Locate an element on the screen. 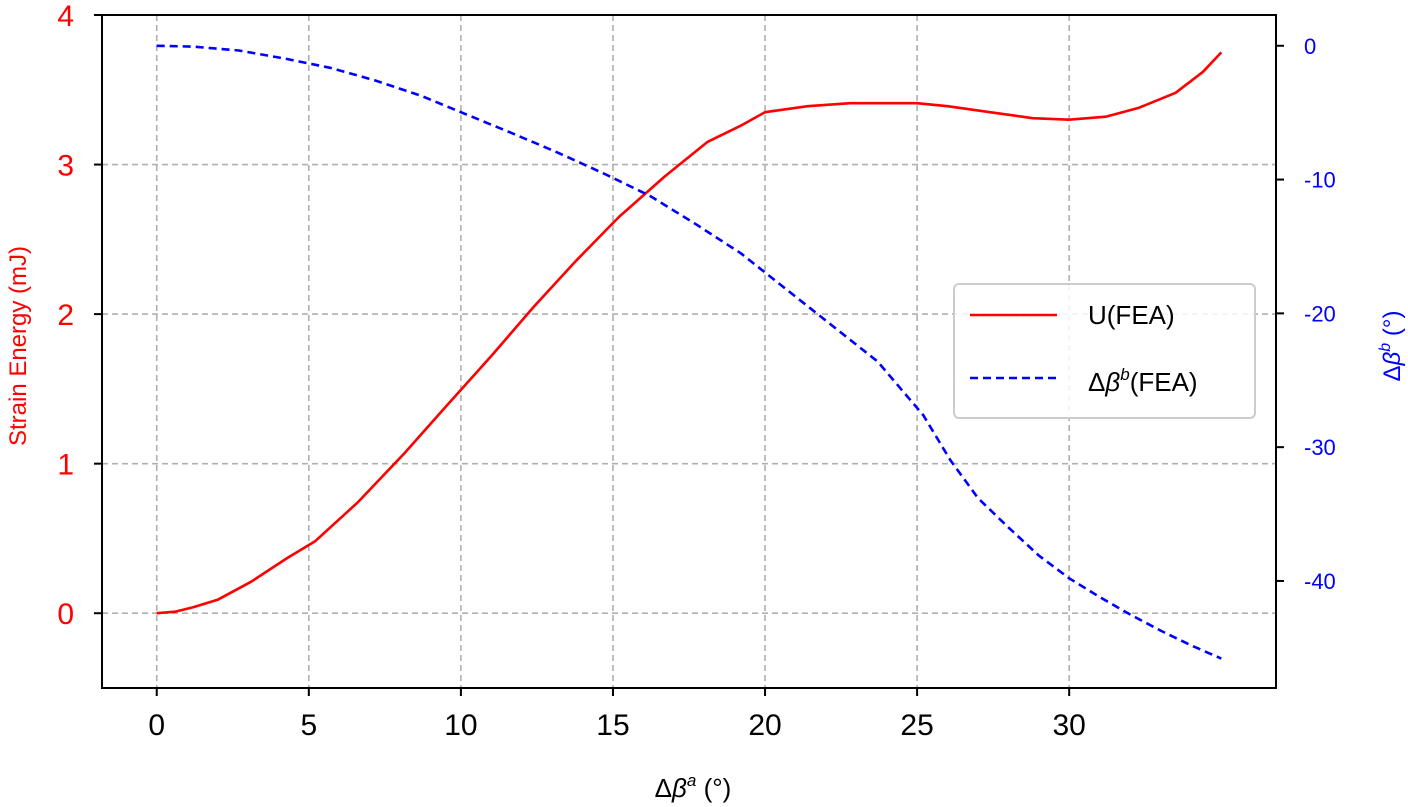  legend-box is located at coordinates (1104, 351).